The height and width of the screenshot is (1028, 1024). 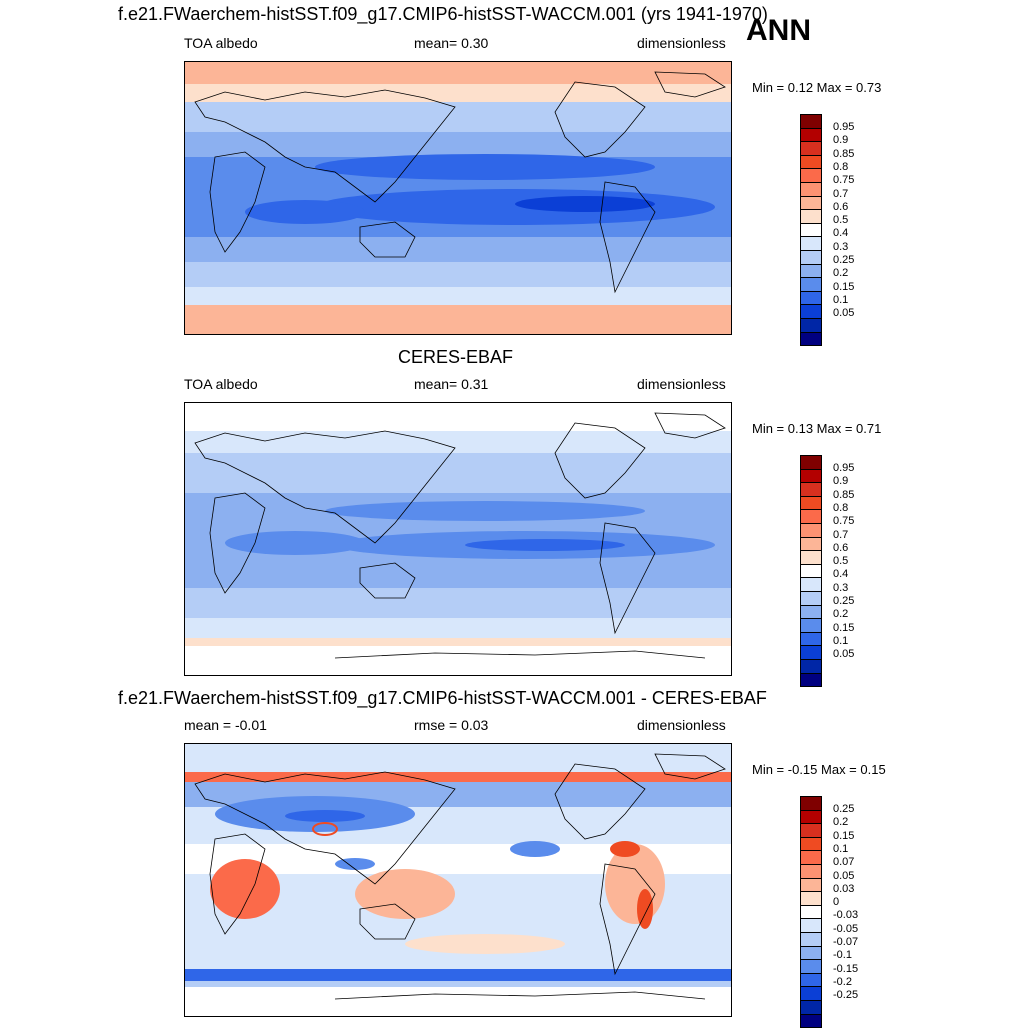 I want to click on panel1-mean-label: mean= 0.30, so click(x=451, y=43).